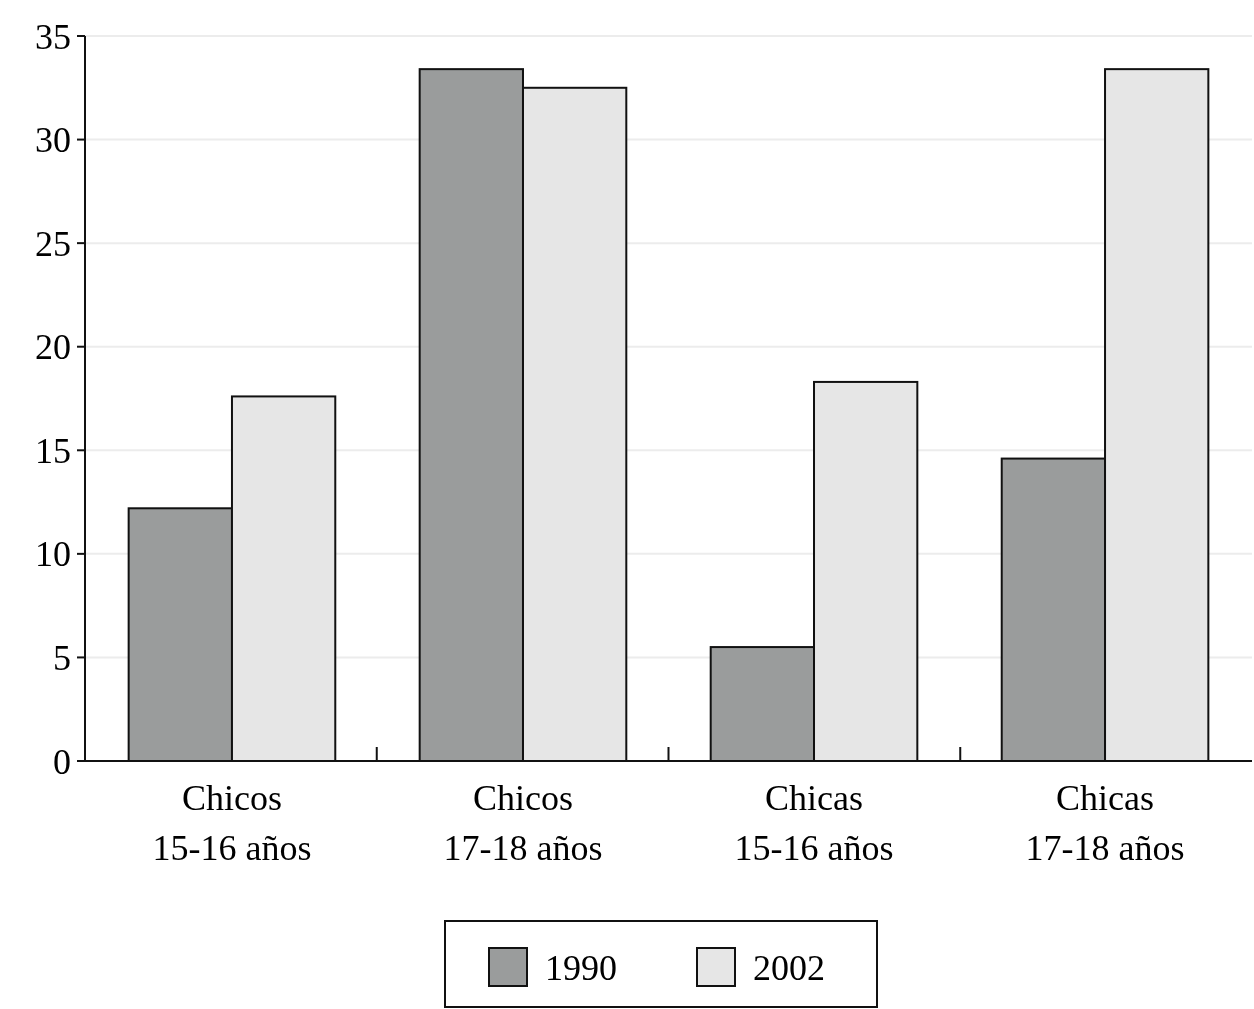 This screenshot has height=1009, width=1254. Describe the element at coordinates (232, 823) in the screenshot. I see `x-tick-label: Chicos 15-16 años` at that location.